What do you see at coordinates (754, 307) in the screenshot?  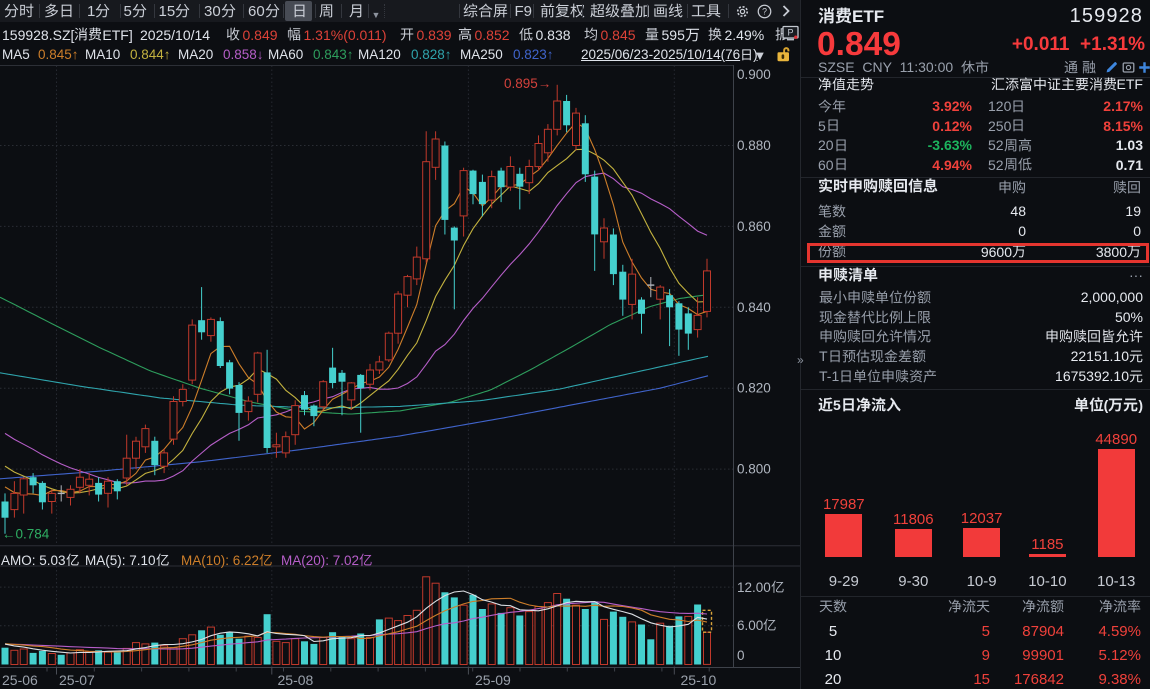 I see `svg-text: 0.840` at bounding box center [754, 307].